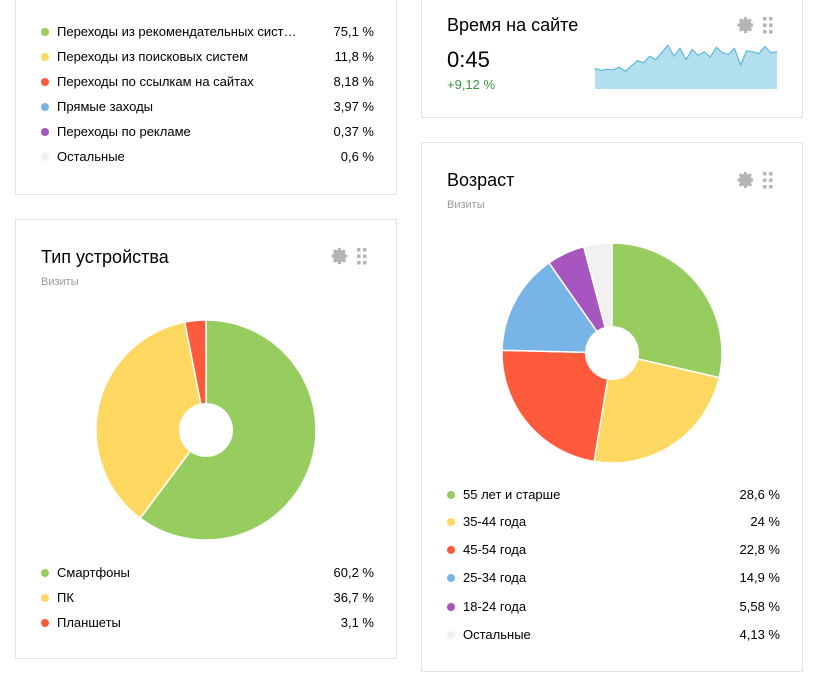 Image resolution: width=821 pixels, height=677 pixels. Describe the element at coordinates (105, 257) in the screenshot. I see `card-title: Тип устройства` at that location.